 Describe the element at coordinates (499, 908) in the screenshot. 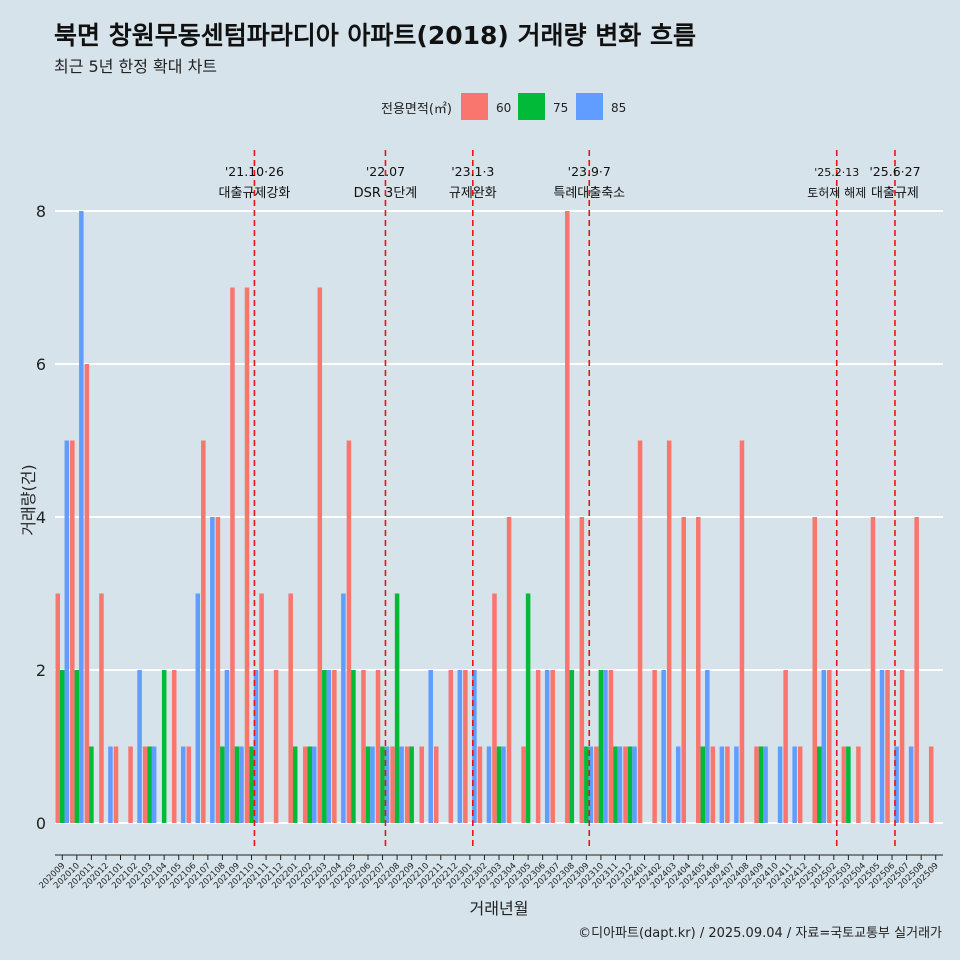

I see `x-axis-title: 거래년월` at that location.